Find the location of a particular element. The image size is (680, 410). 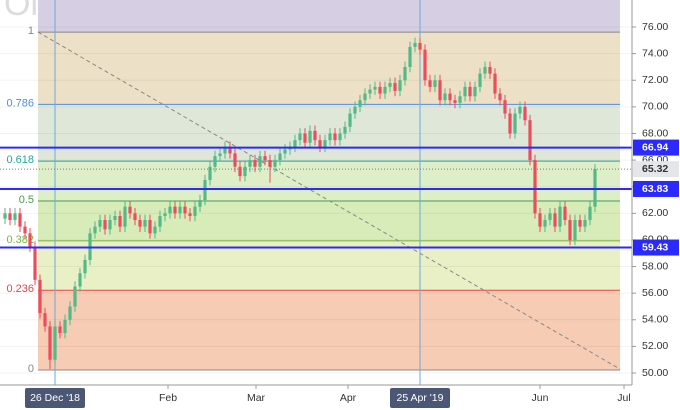

hline-label: 66.94 is located at coordinates (655, 147).